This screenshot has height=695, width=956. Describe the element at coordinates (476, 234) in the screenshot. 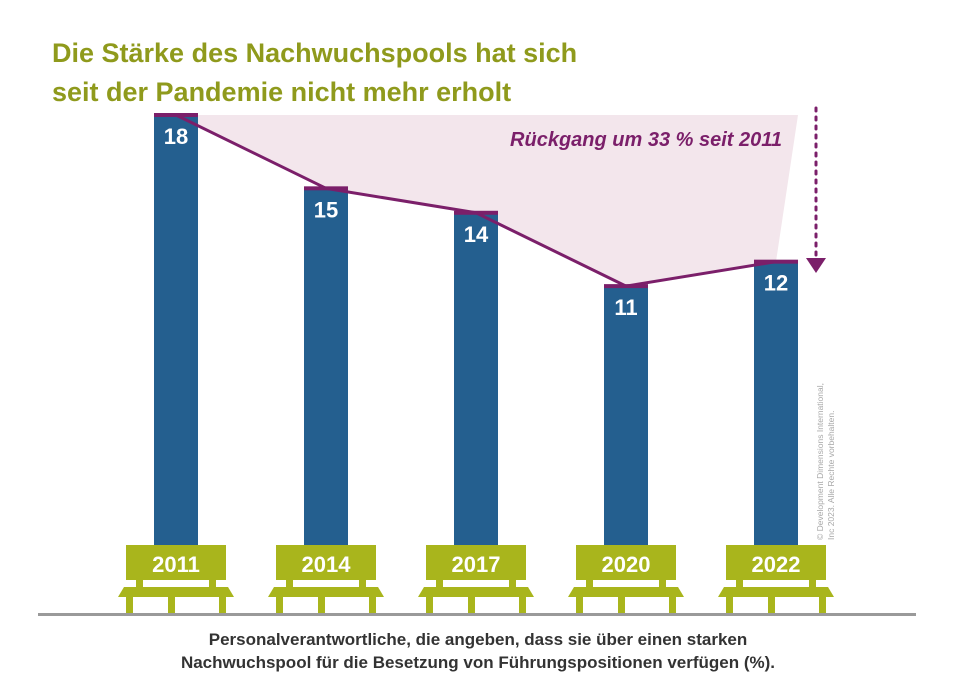

I see `value-label: 14` at that location.